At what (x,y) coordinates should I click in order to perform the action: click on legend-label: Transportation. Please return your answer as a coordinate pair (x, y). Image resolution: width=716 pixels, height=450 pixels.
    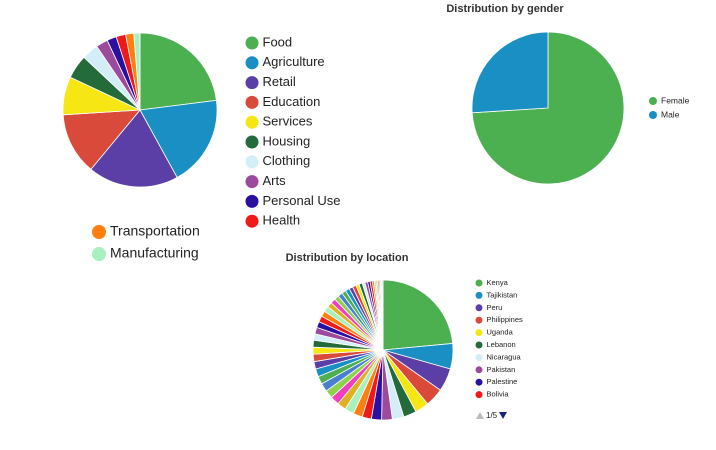
    Looking at the image, I should click on (155, 231).